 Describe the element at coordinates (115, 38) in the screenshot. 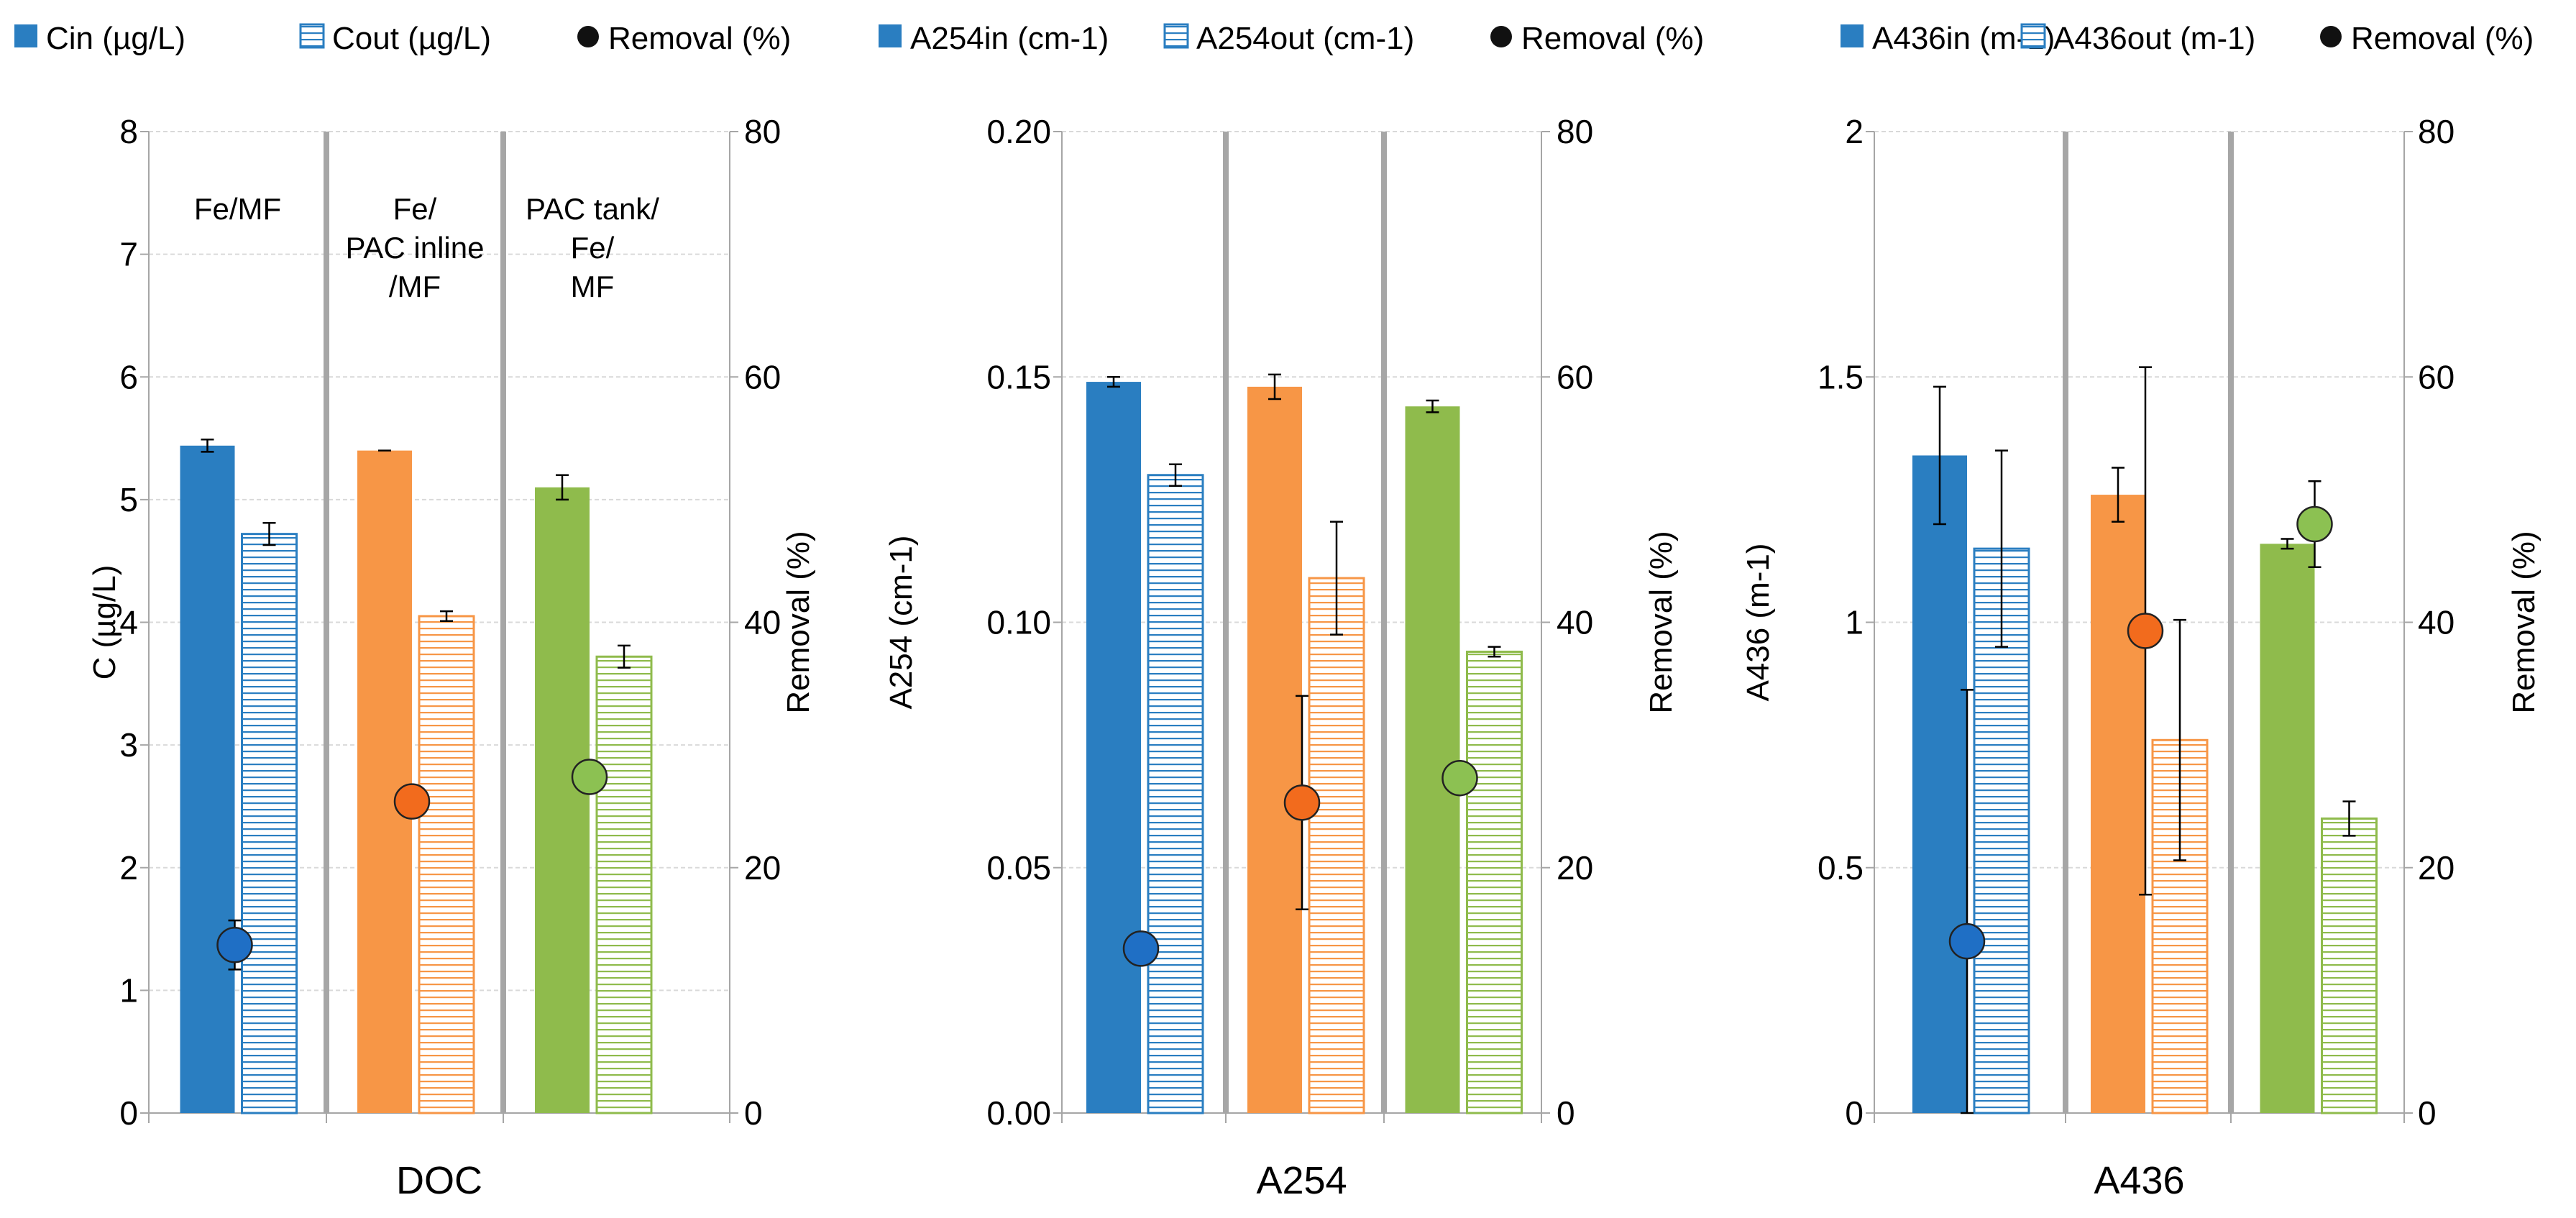

I see `legend-label-in: Cin (µg/L)` at that location.